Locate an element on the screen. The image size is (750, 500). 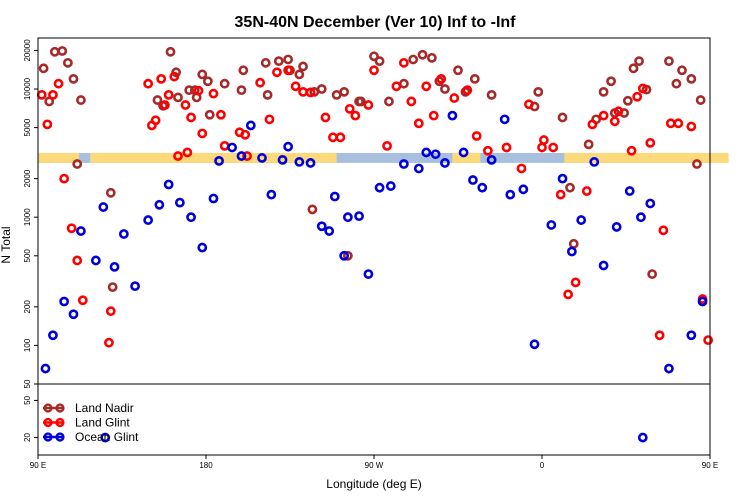
legend-label: Ocean Glint is located at coordinates (107, 437).